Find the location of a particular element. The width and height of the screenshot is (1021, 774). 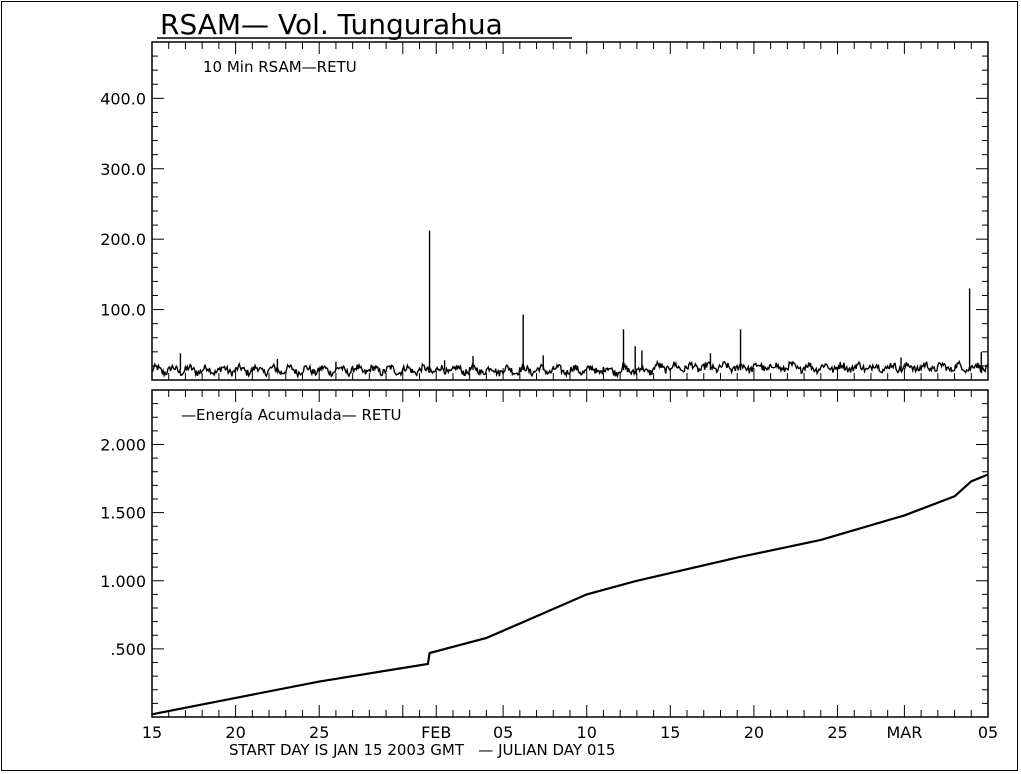

y-tick-label: 400.0 is located at coordinates (123, 98).